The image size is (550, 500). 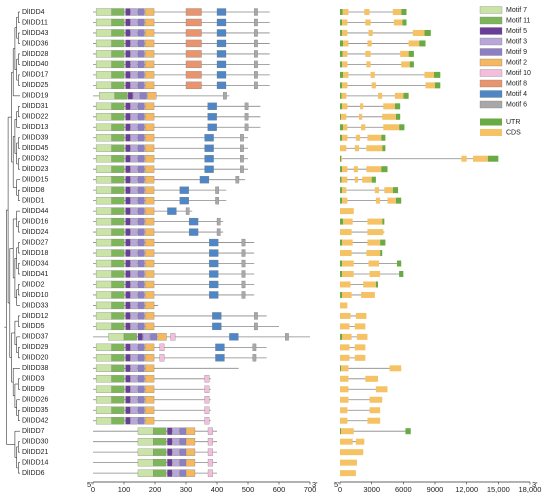 What do you see at coordinates (310, 489) in the screenshot?
I see `x-tick-label: 700` at bounding box center [310, 489].